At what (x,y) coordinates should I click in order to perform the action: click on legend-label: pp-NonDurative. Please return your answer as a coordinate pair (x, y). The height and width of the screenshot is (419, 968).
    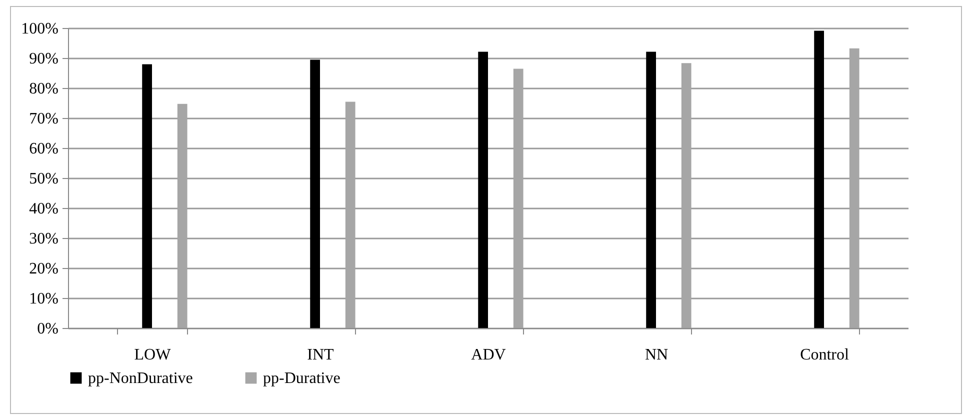
    Looking at the image, I should click on (140, 378).